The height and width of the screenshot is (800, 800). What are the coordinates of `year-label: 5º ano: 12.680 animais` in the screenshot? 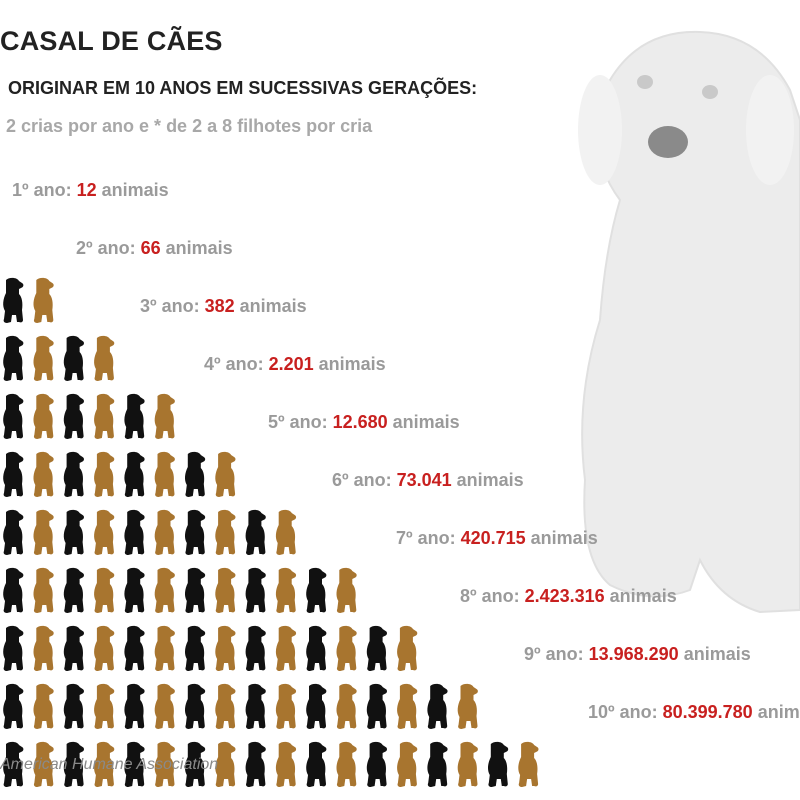 It's located at (364, 422).